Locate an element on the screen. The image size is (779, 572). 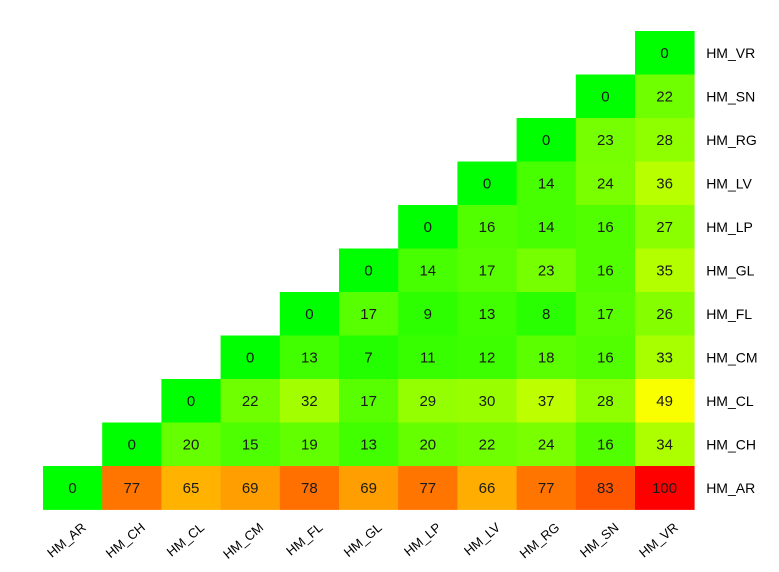
heatmap-cell-HM_CH-HM_LP is located at coordinates (428, 444).